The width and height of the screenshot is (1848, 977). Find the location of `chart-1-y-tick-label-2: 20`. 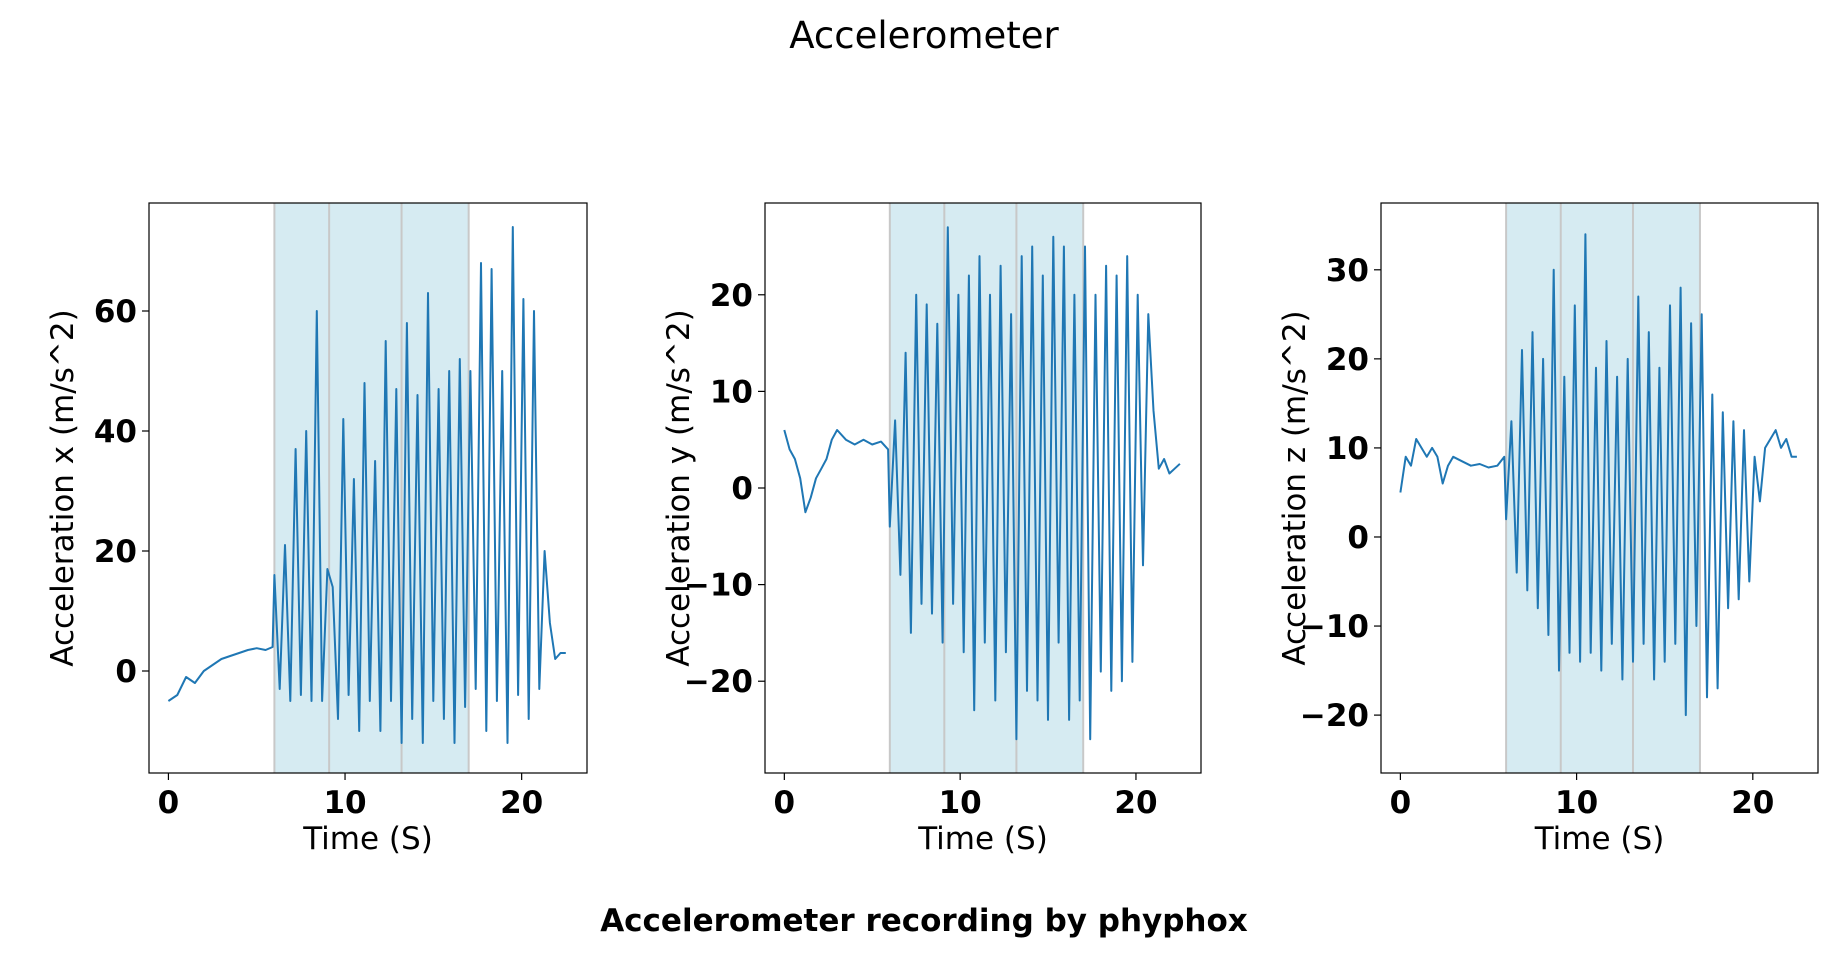

chart-1-y-tick-label-2: 20 is located at coordinates (115, 552).